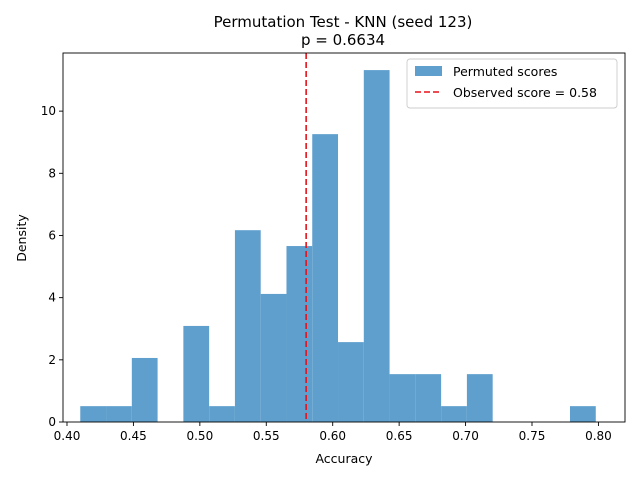  What do you see at coordinates (344, 458) in the screenshot?
I see `x-axis-label: Accuracy` at bounding box center [344, 458].